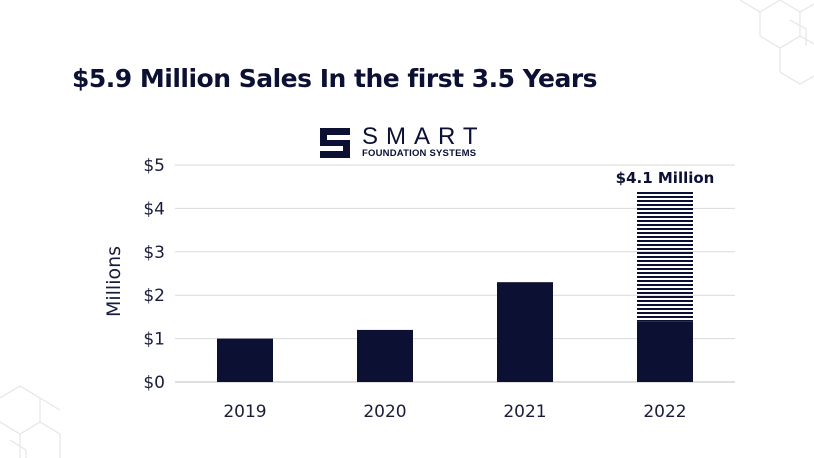 The height and width of the screenshot is (458, 814). I want to click on y-tick-label: $4, so click(154, 209).